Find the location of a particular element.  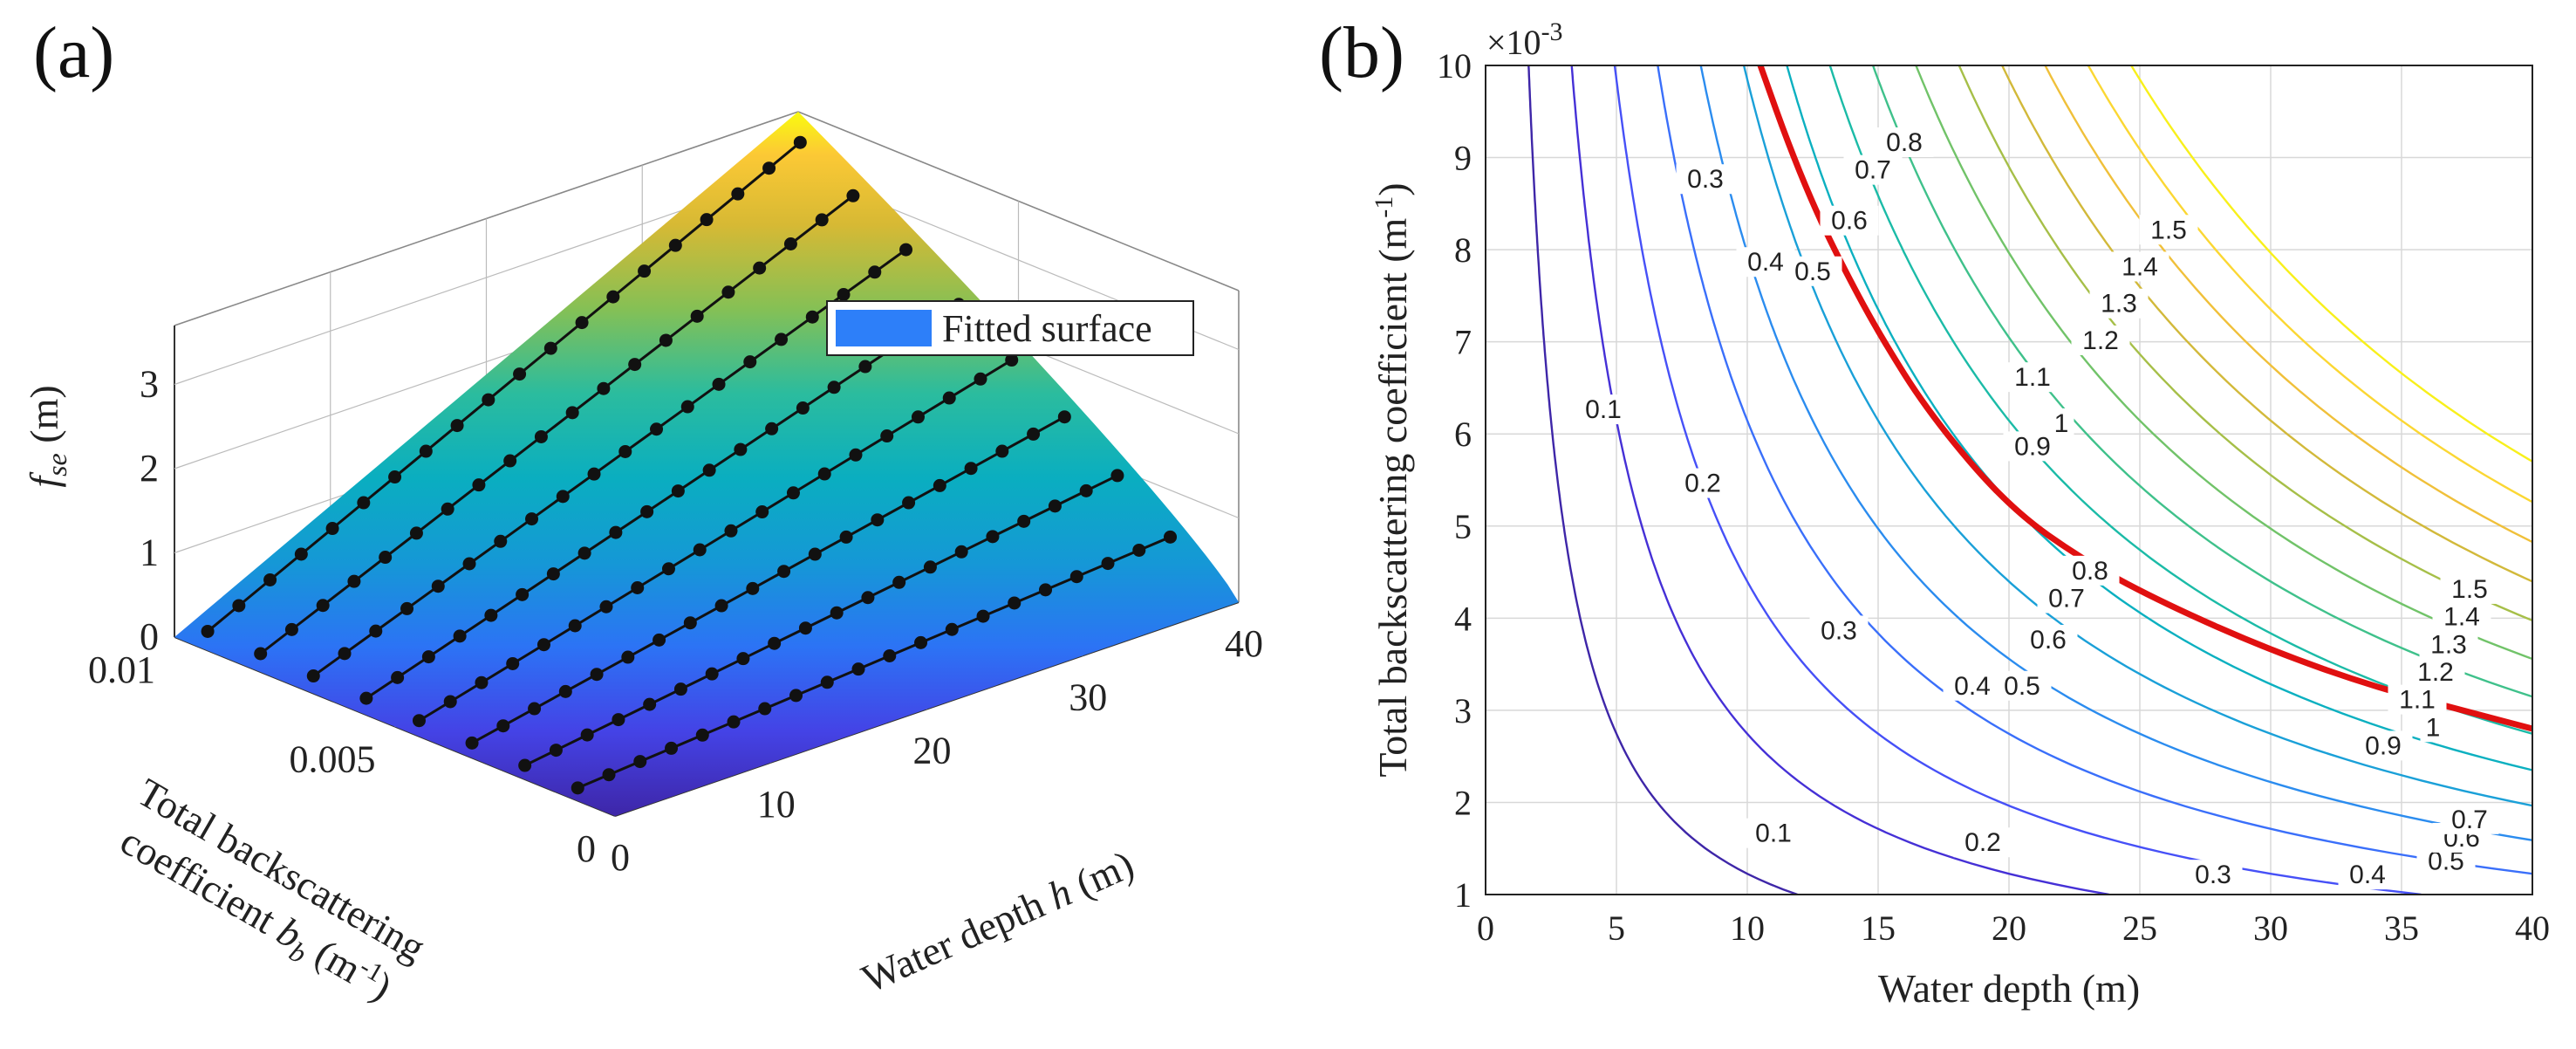

x-tick-label: 10 is located at coordinates (776, 805).